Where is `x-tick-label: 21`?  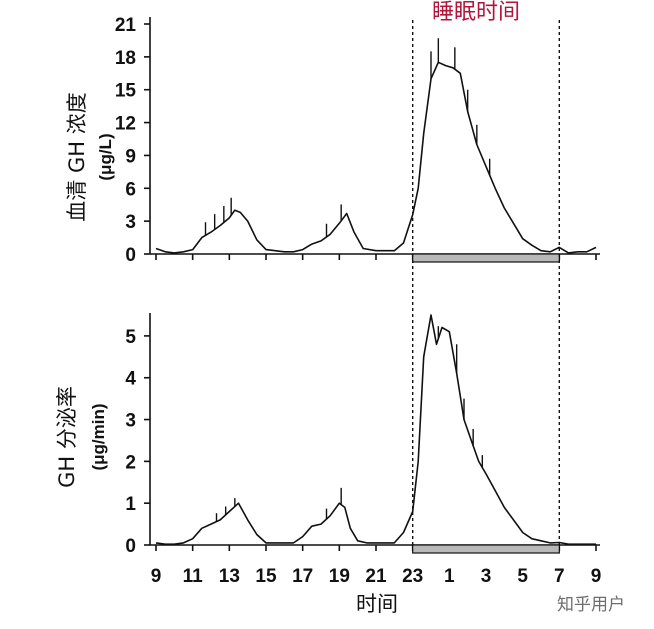 x-tick-label: 21 is located at coordinates (376, 576).